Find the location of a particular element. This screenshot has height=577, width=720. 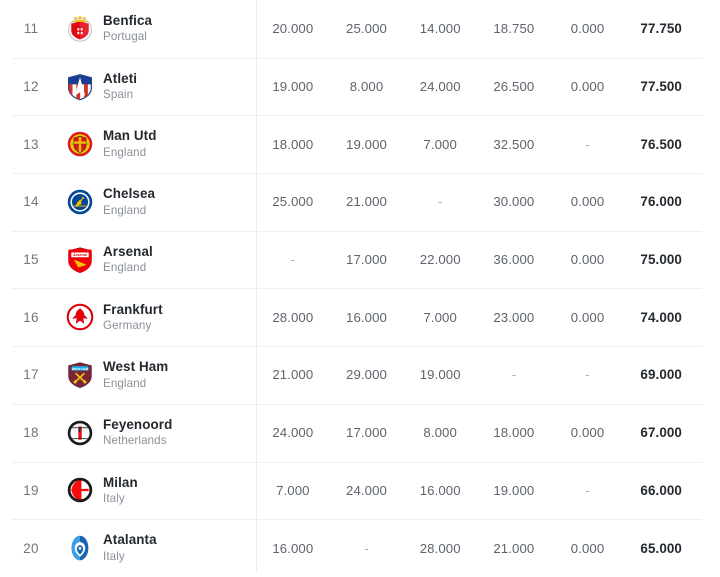

total-cell: 69.000 is located at coordinates (661, 375).